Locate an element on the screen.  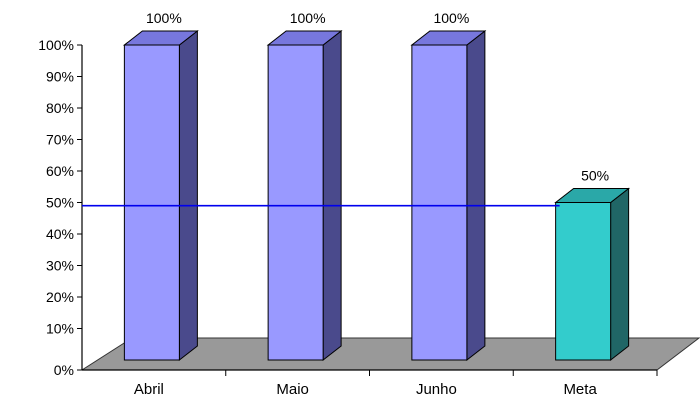
y-tick-label: 40% is located at coordinates (60, 234).